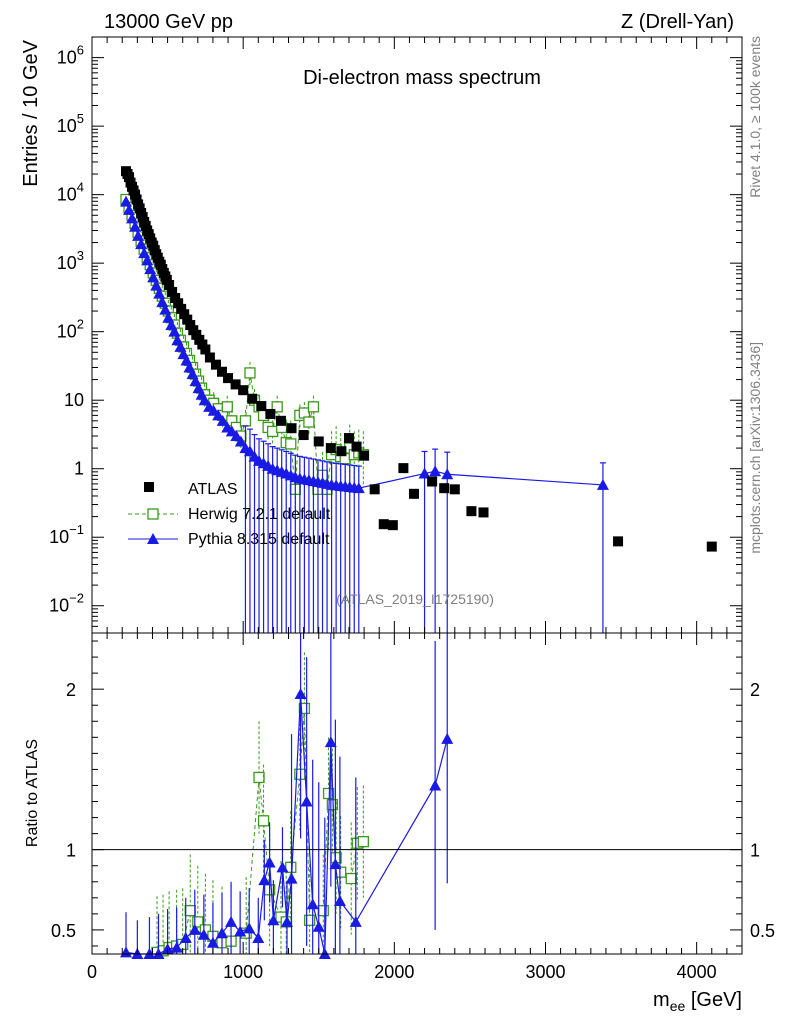 The height and width of the screenshot is (1024, 786). Describe the element at coordinates (66, 534) in the screenshot. I see `y-tick-label: 10⁻¹` at that location.